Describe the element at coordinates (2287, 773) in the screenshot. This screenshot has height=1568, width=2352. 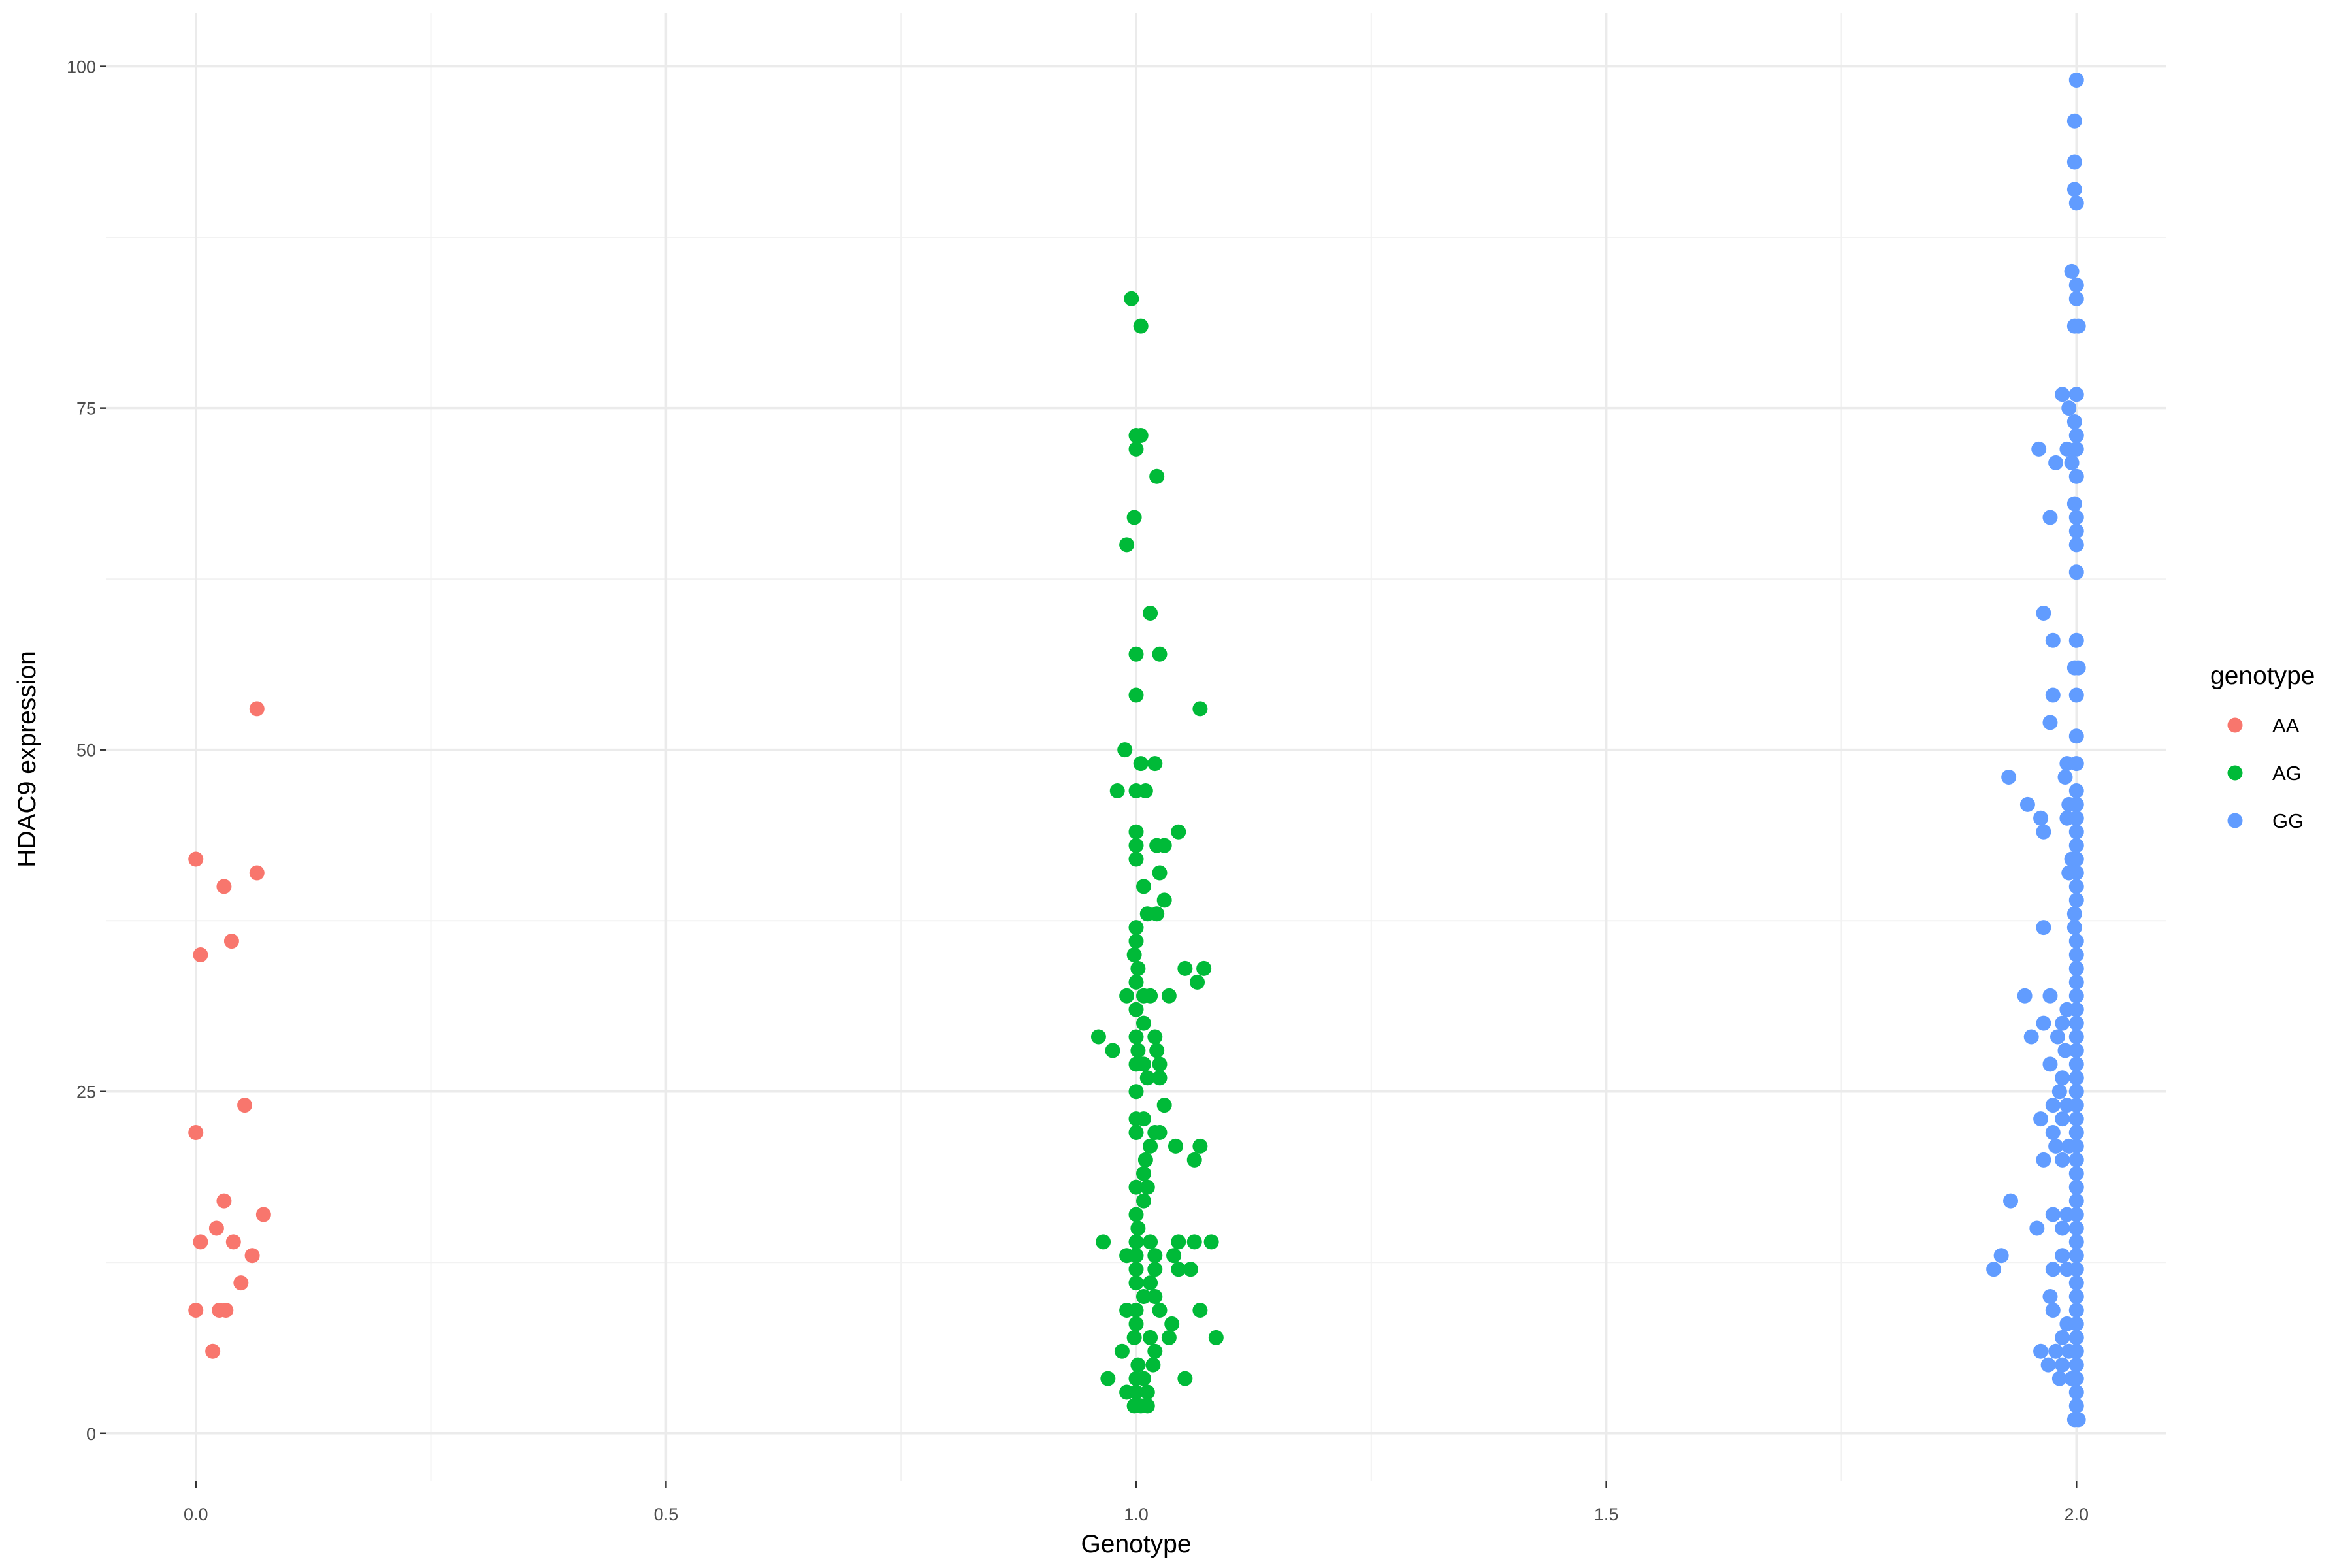
I see `legend-label-ag: AG` at that location.